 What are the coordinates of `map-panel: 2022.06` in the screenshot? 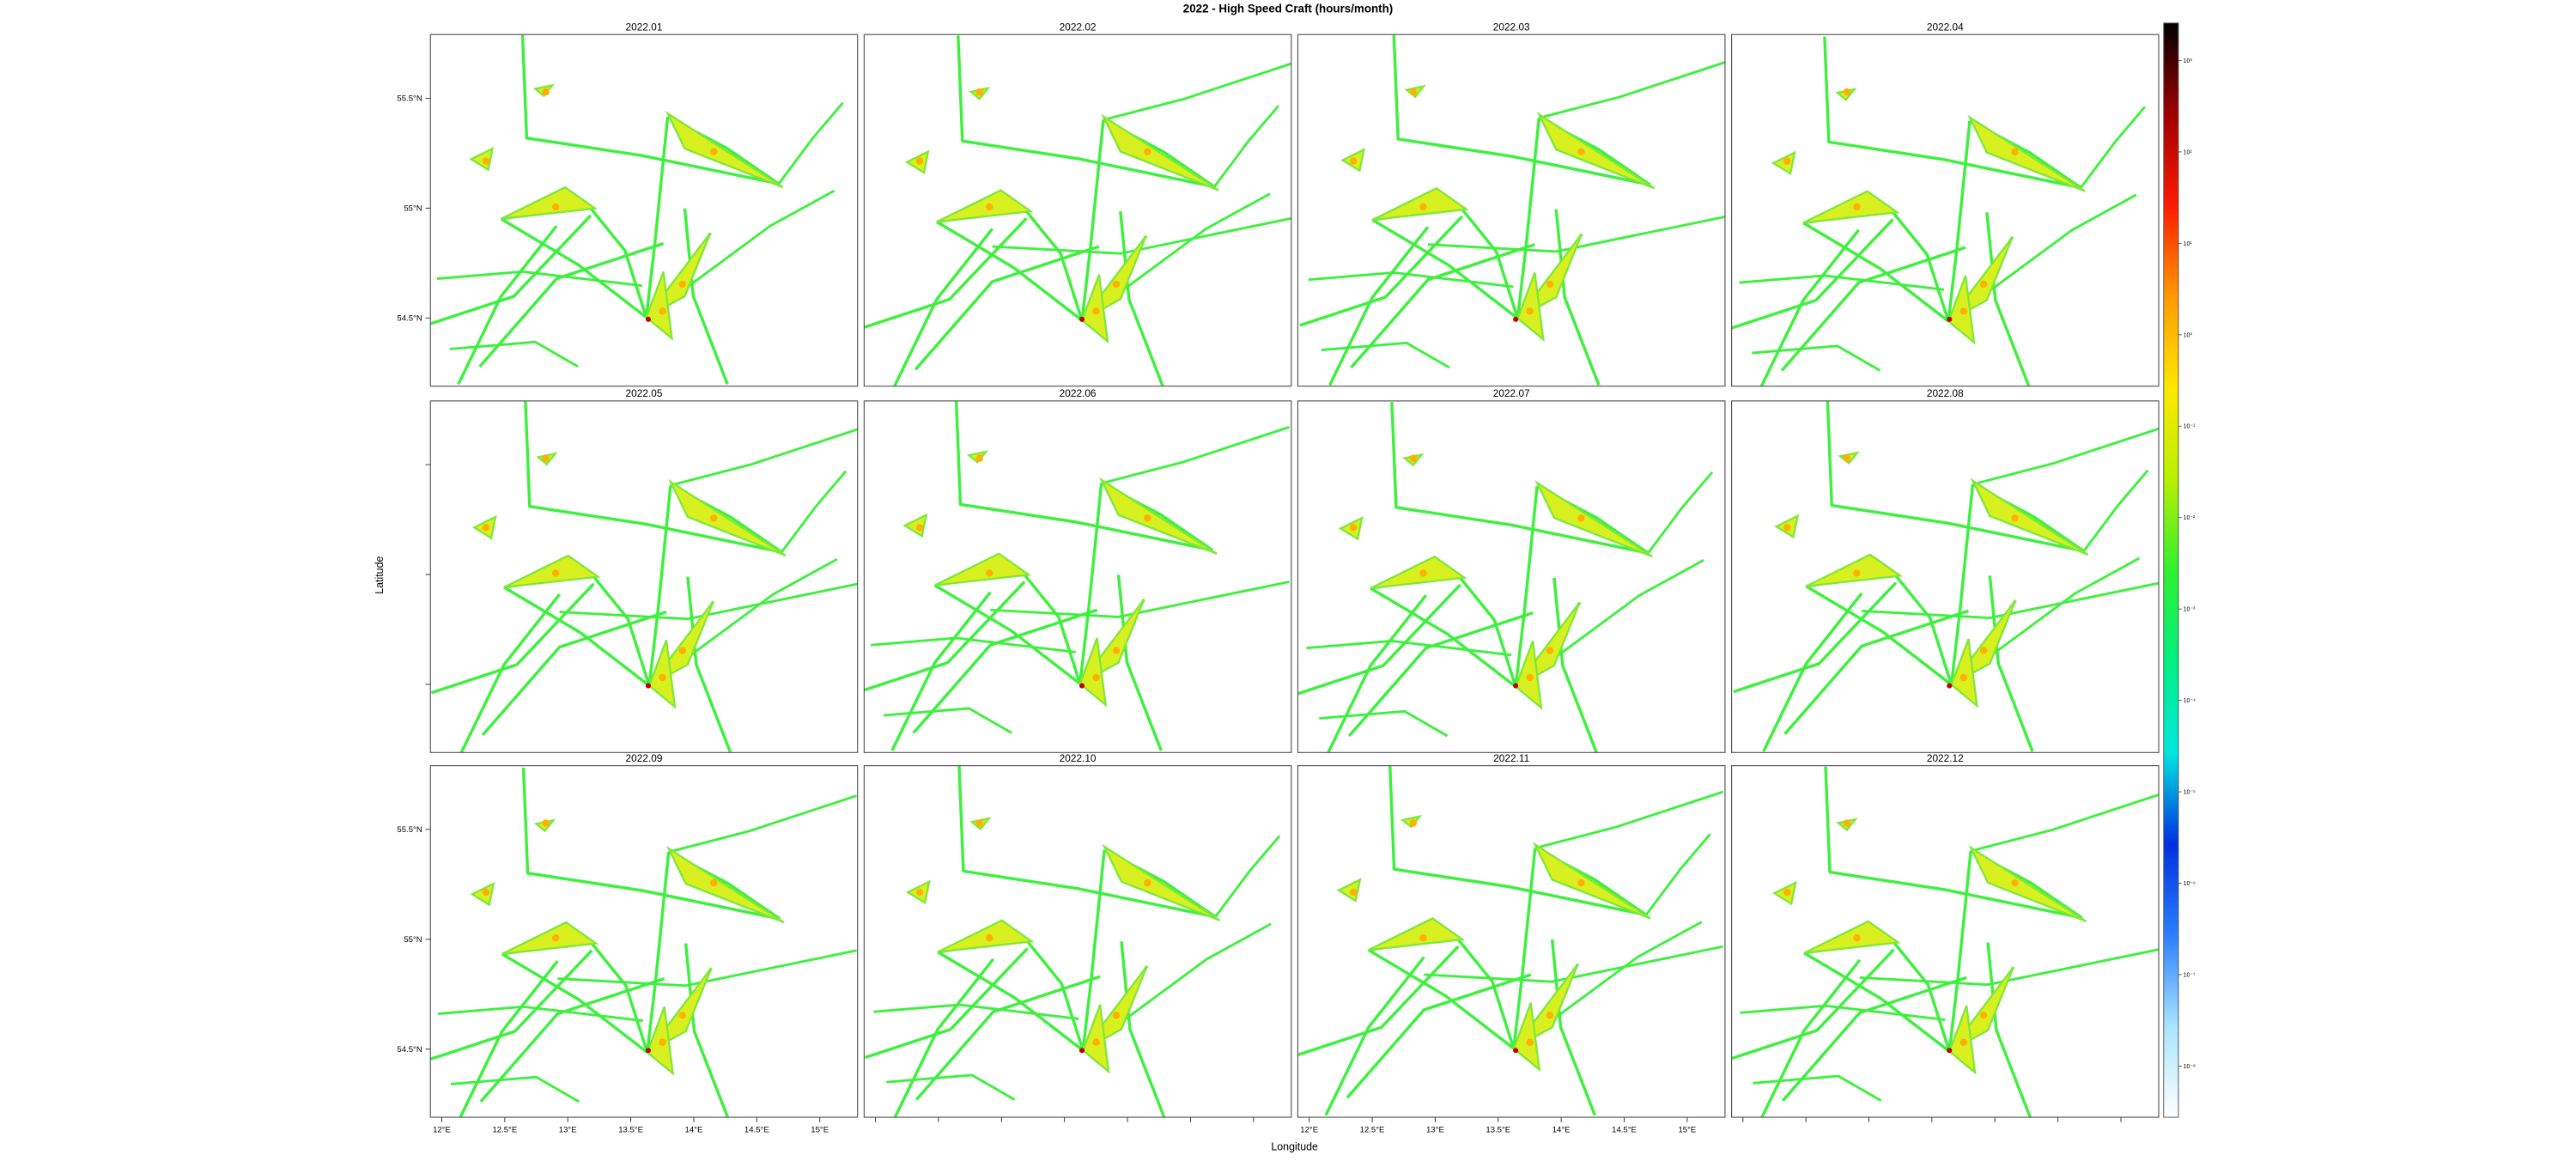 It's located at (1078, 570).